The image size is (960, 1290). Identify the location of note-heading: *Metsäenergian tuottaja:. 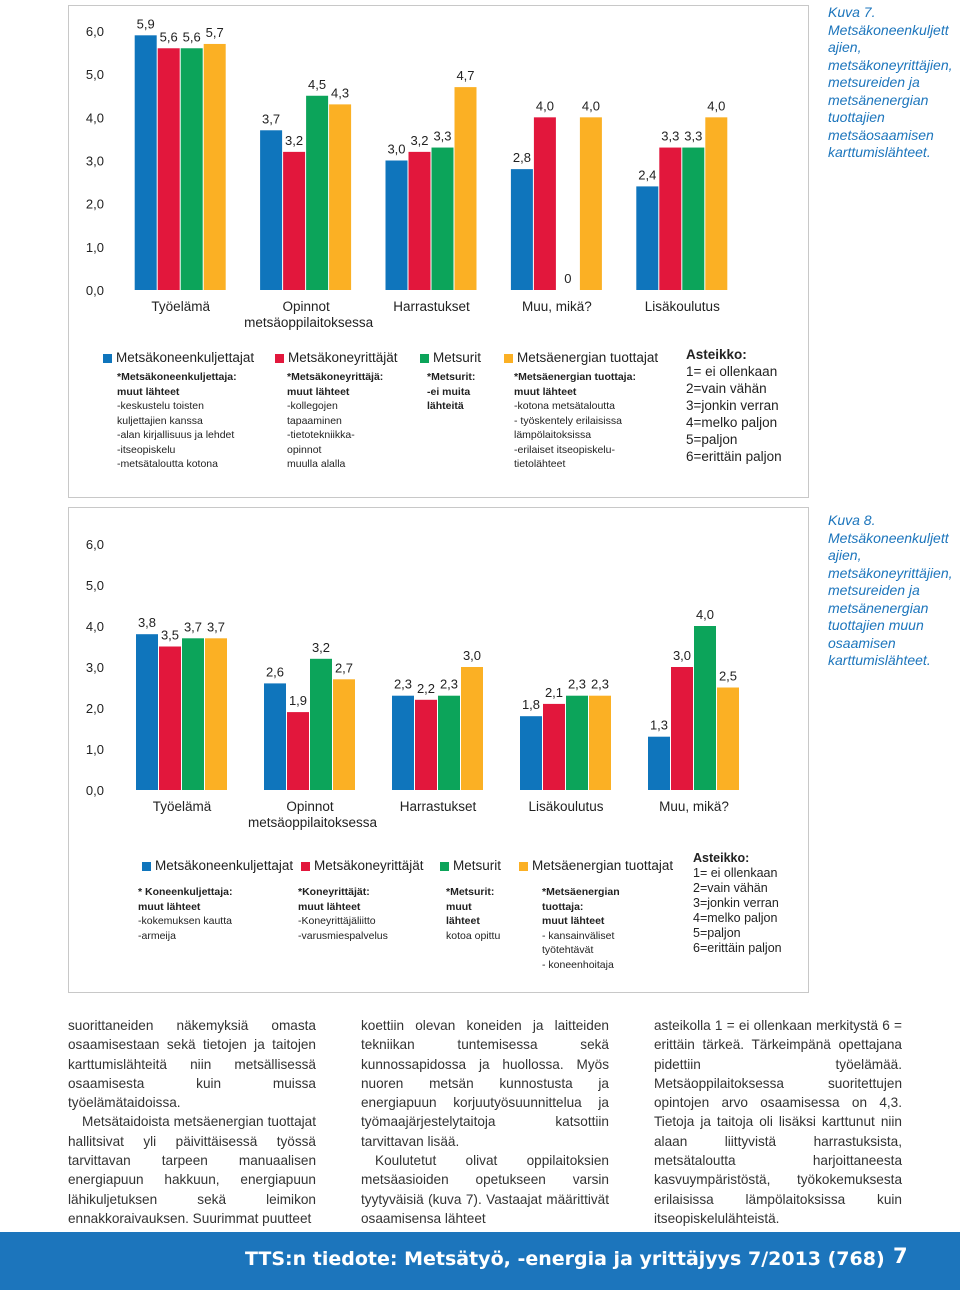
(575, 377).